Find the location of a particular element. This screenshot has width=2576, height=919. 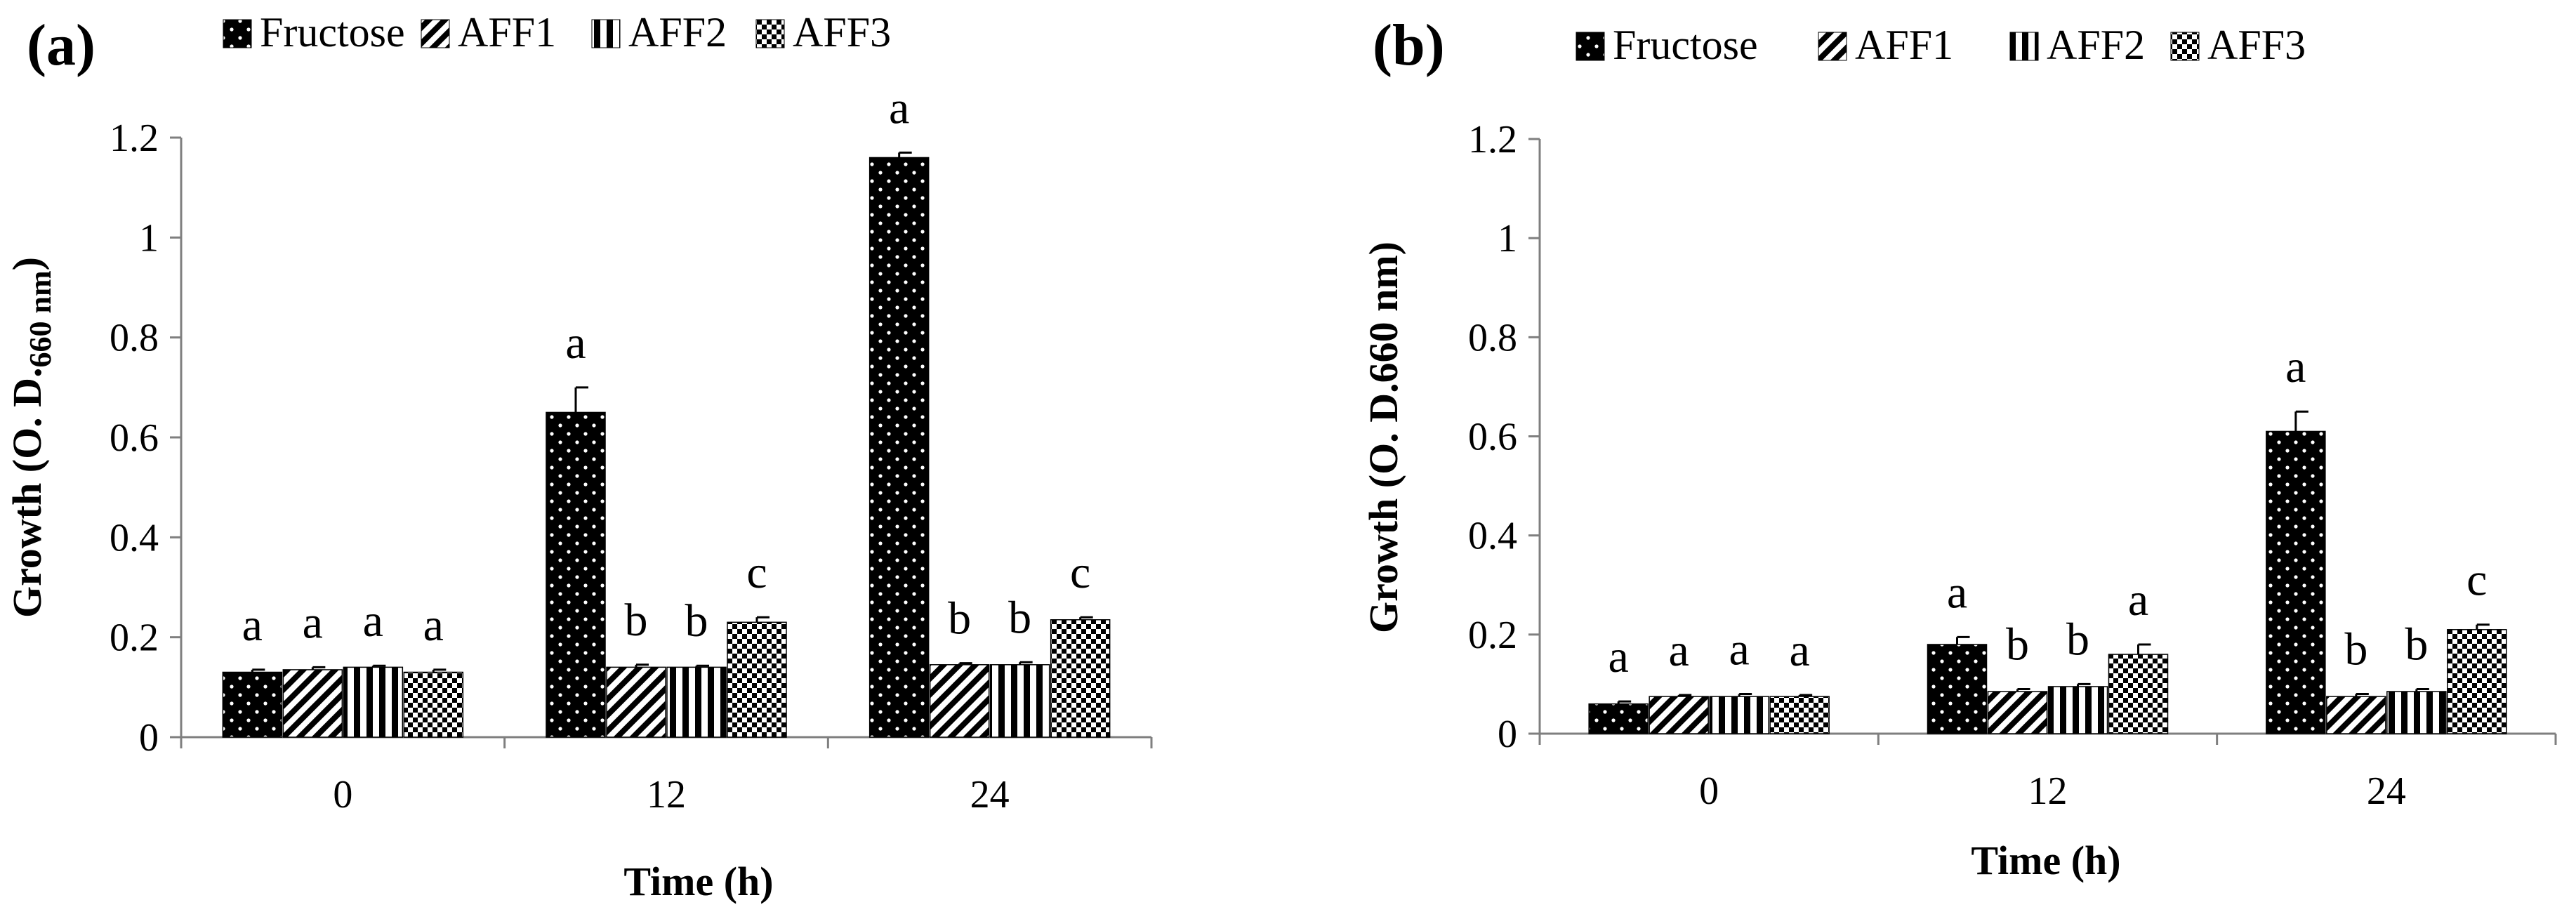

panel-label: (a) is located at coordinates (61, 45).